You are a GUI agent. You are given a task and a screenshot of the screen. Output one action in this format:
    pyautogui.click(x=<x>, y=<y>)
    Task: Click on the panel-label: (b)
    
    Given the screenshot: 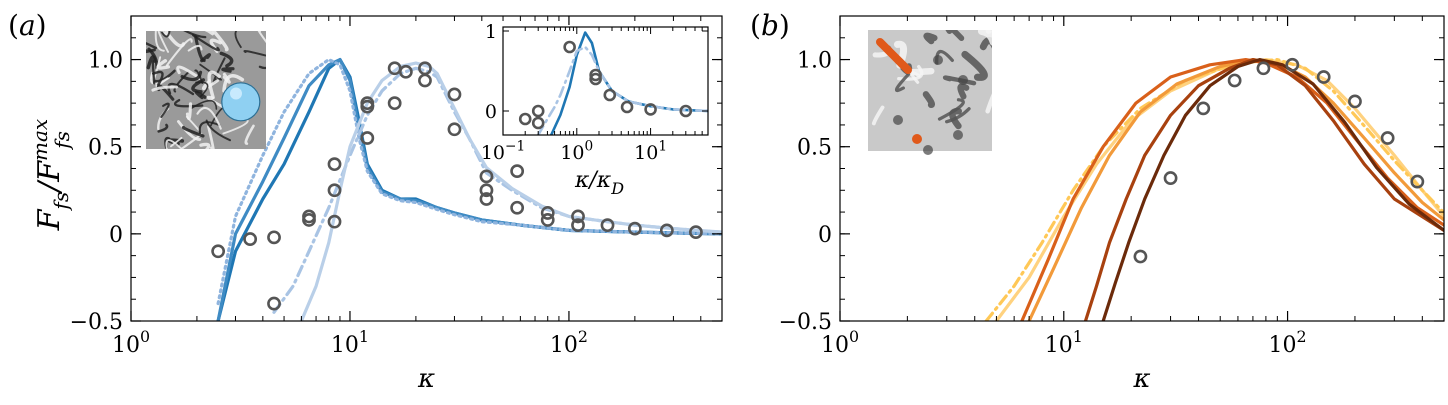 What is the action you would take?
    pyautogui.click(x=770, y=25)
    